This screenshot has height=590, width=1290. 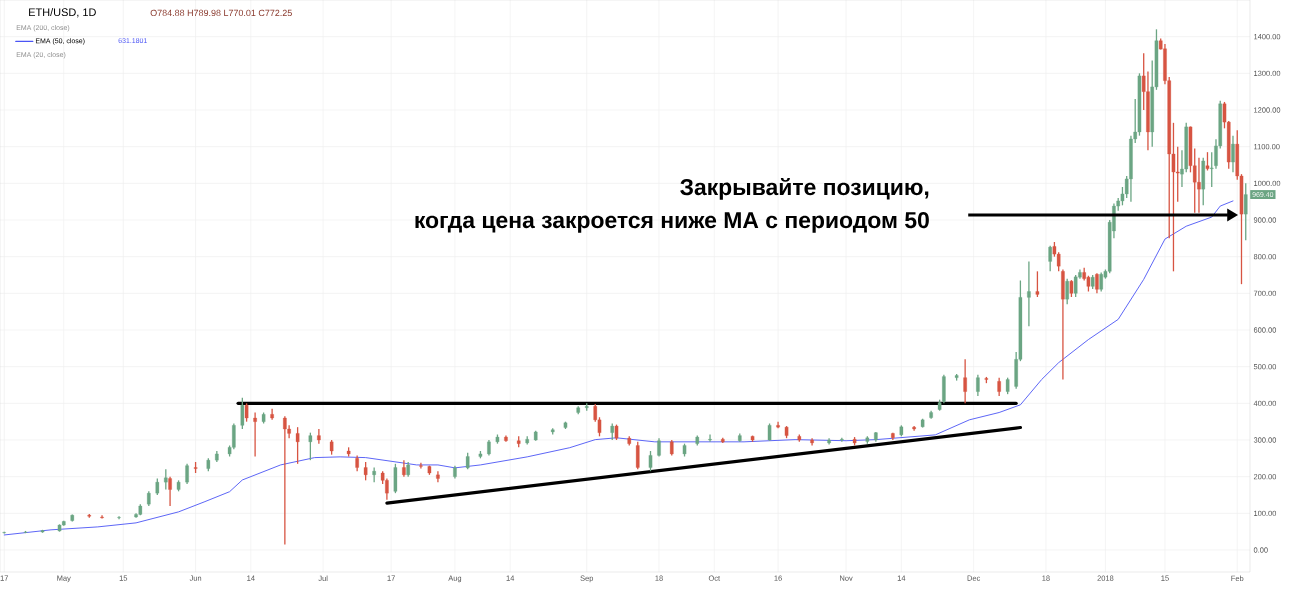 I want to click on annotation: когда цена закроется ниже MA с периодом 50, so click(x=672, y=222).